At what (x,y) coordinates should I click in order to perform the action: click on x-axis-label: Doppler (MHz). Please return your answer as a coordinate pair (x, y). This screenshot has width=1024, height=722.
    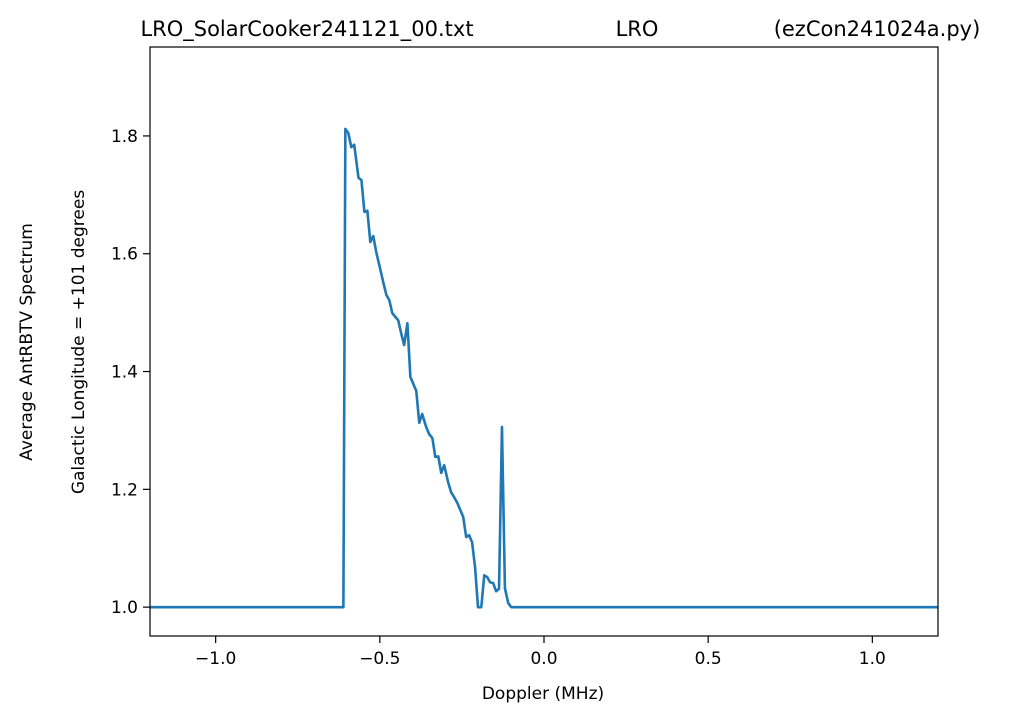
    Looking at the image, I should click on (543, 694).